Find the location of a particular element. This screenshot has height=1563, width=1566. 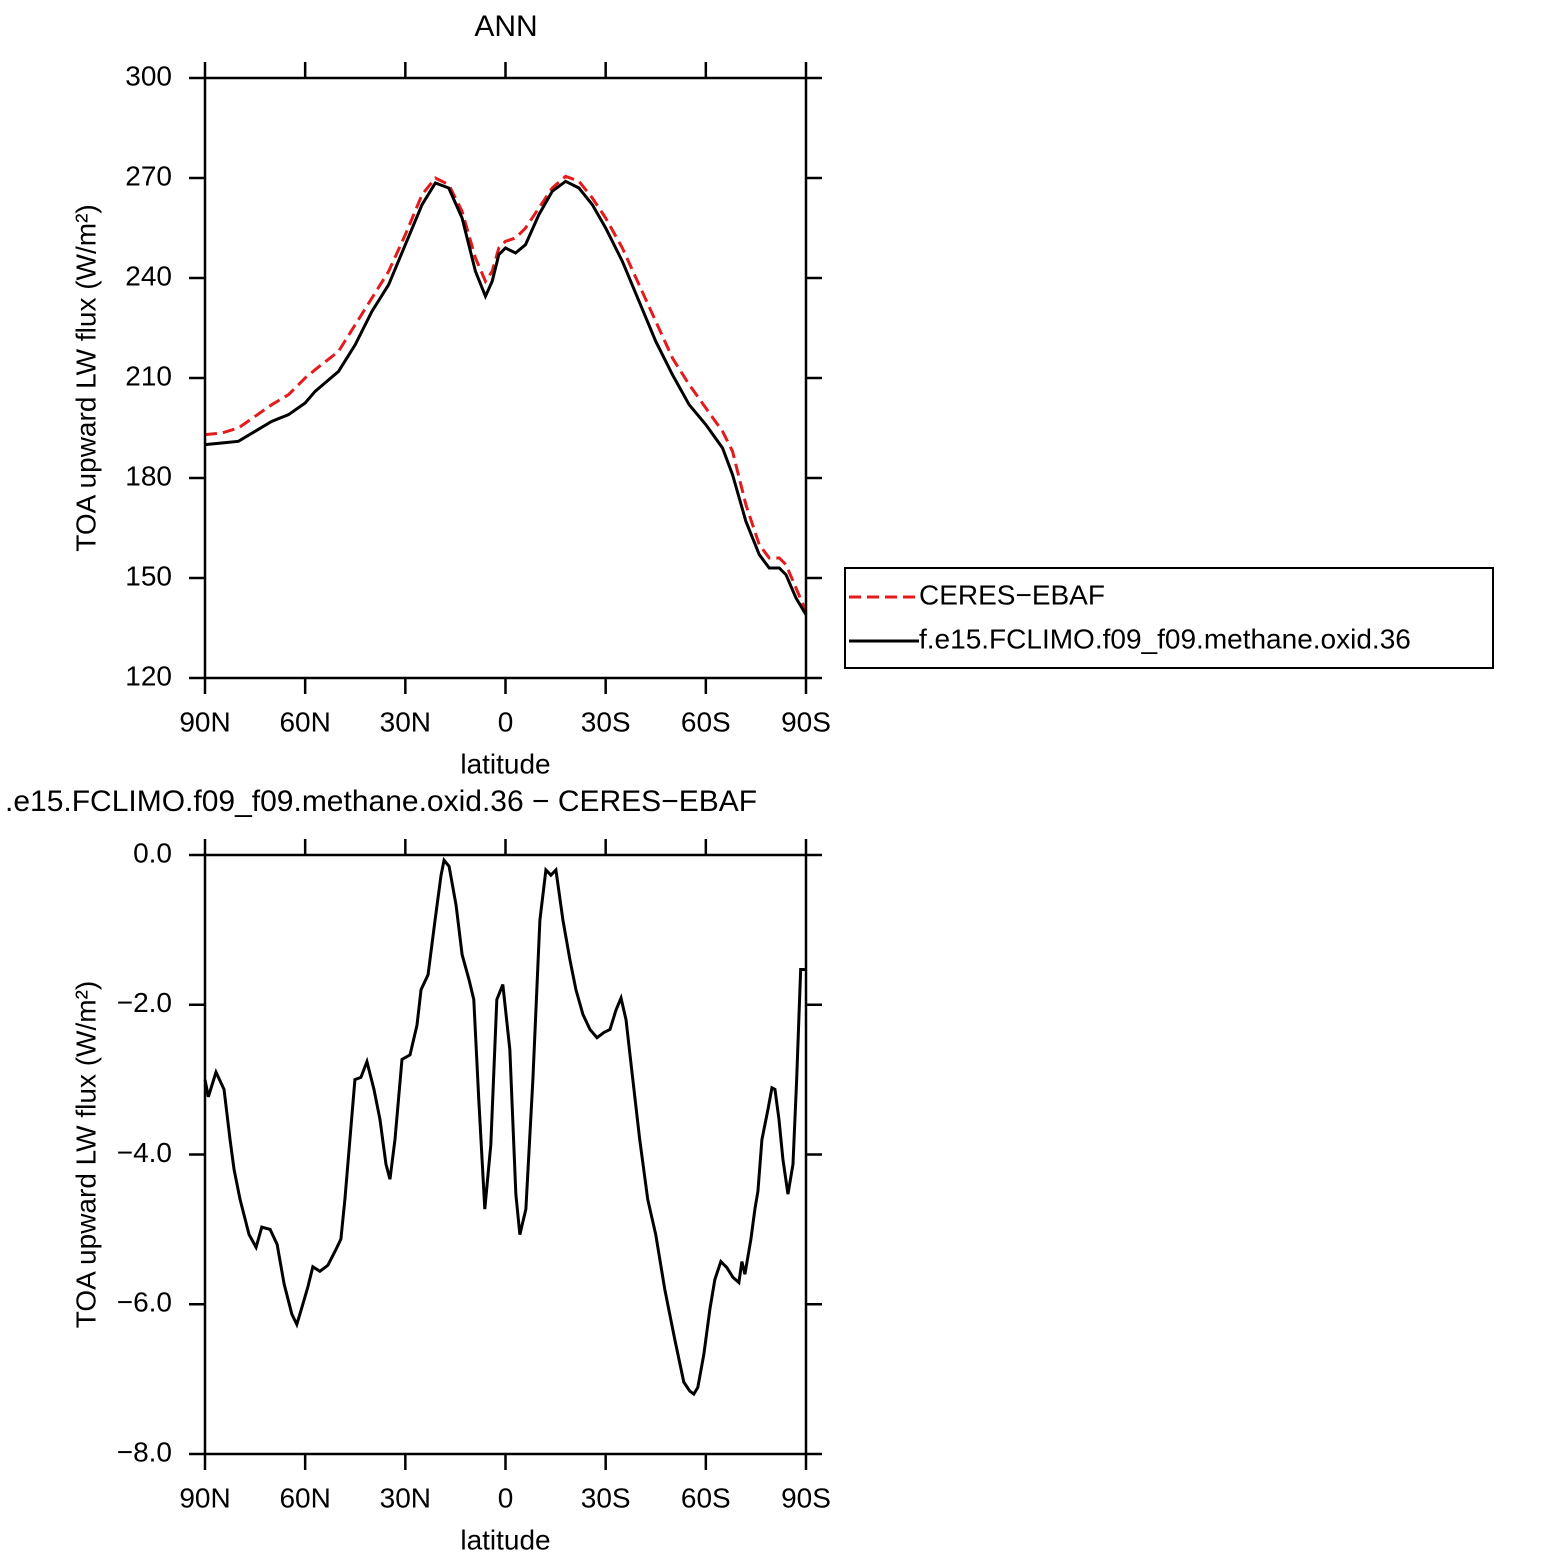

y-tick-label: 240 is located at coordinates (148, 275).